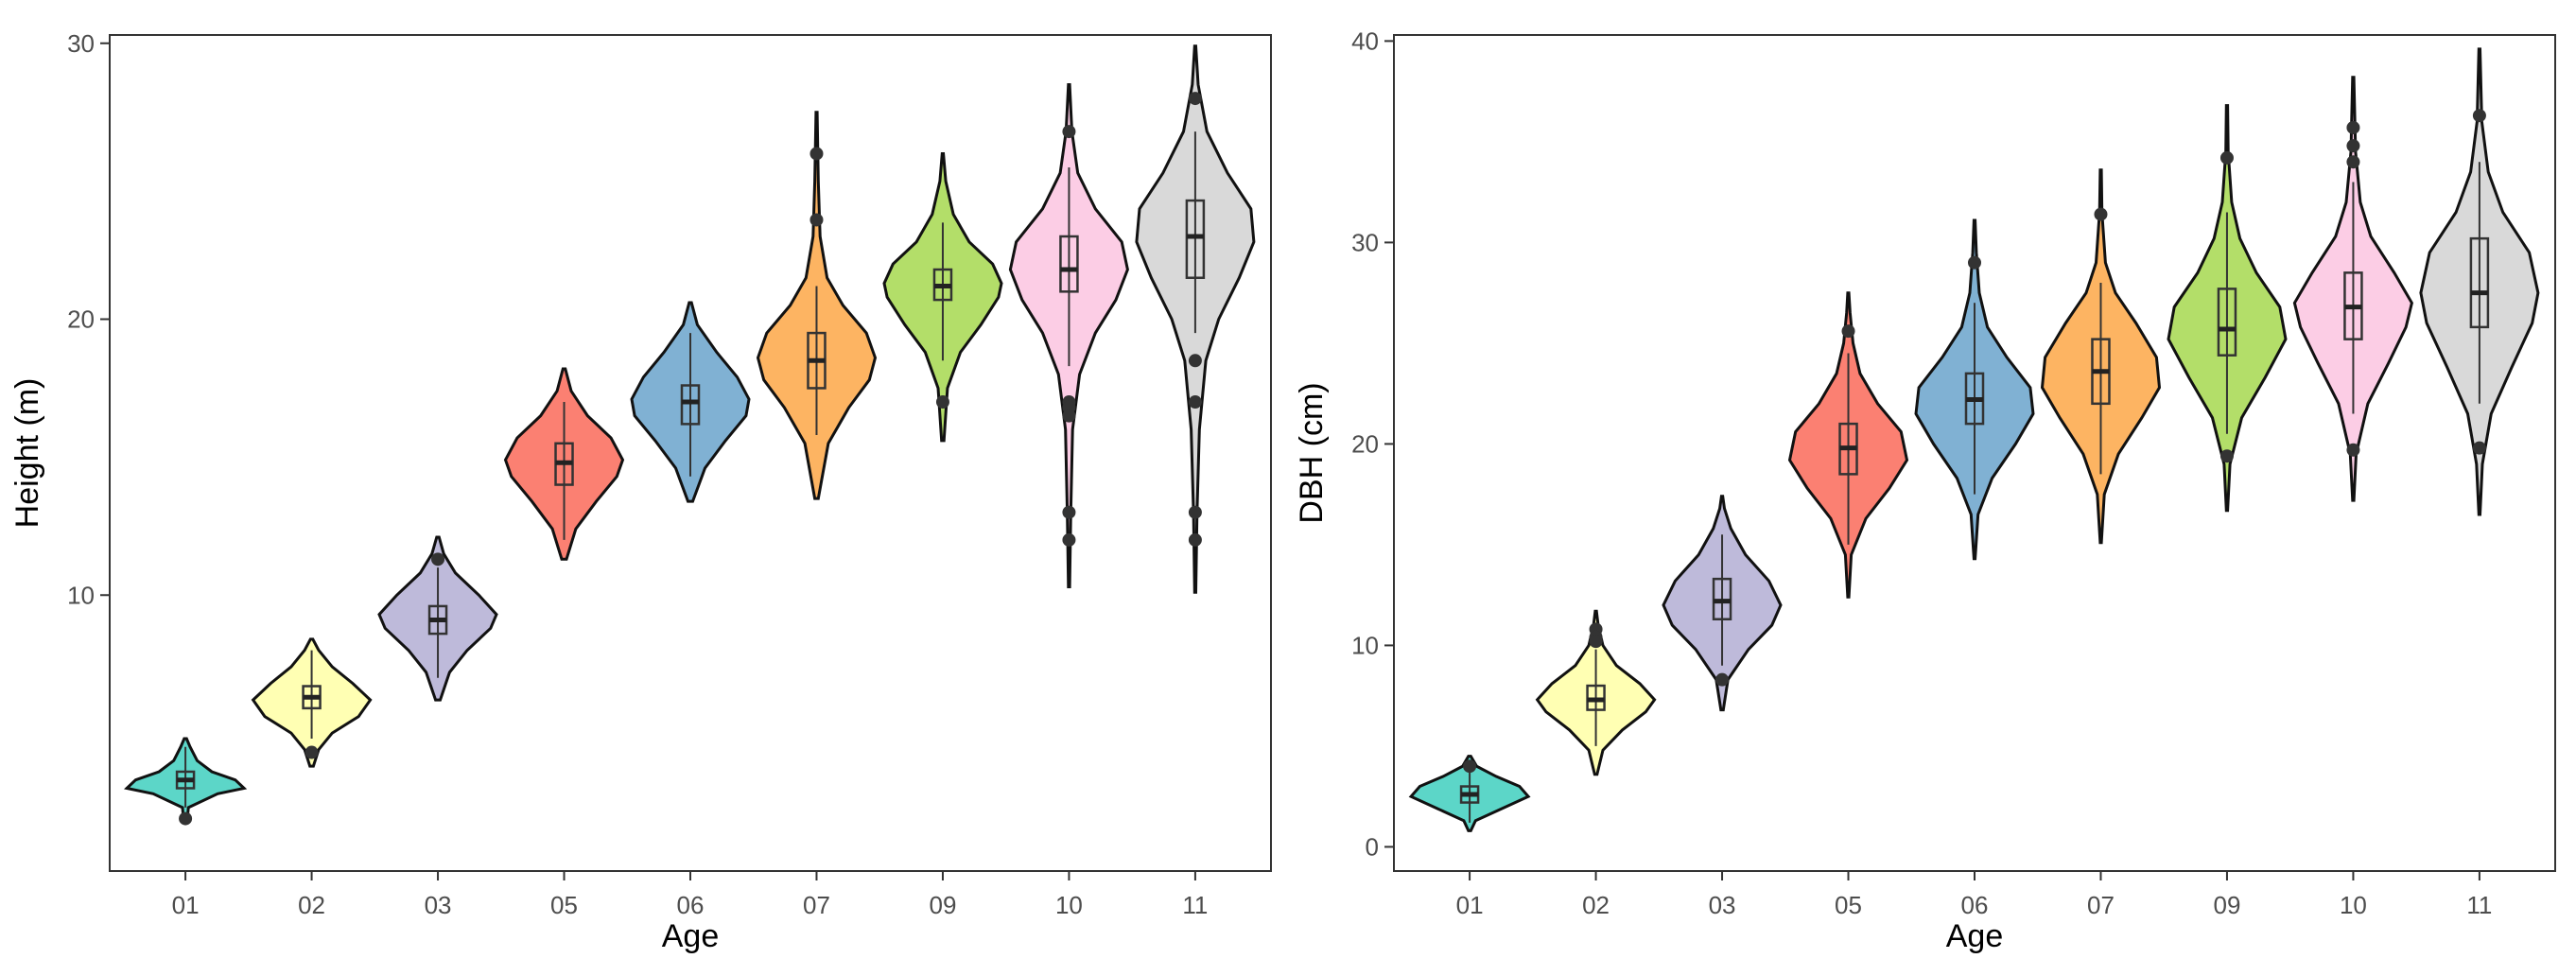 Image resolution: width=2576 pixels, height=976 pixels. Describe the element at coordinates (1312, 452) in the screenshot. I see `y-axis-title: DBH (cm)` at that location.